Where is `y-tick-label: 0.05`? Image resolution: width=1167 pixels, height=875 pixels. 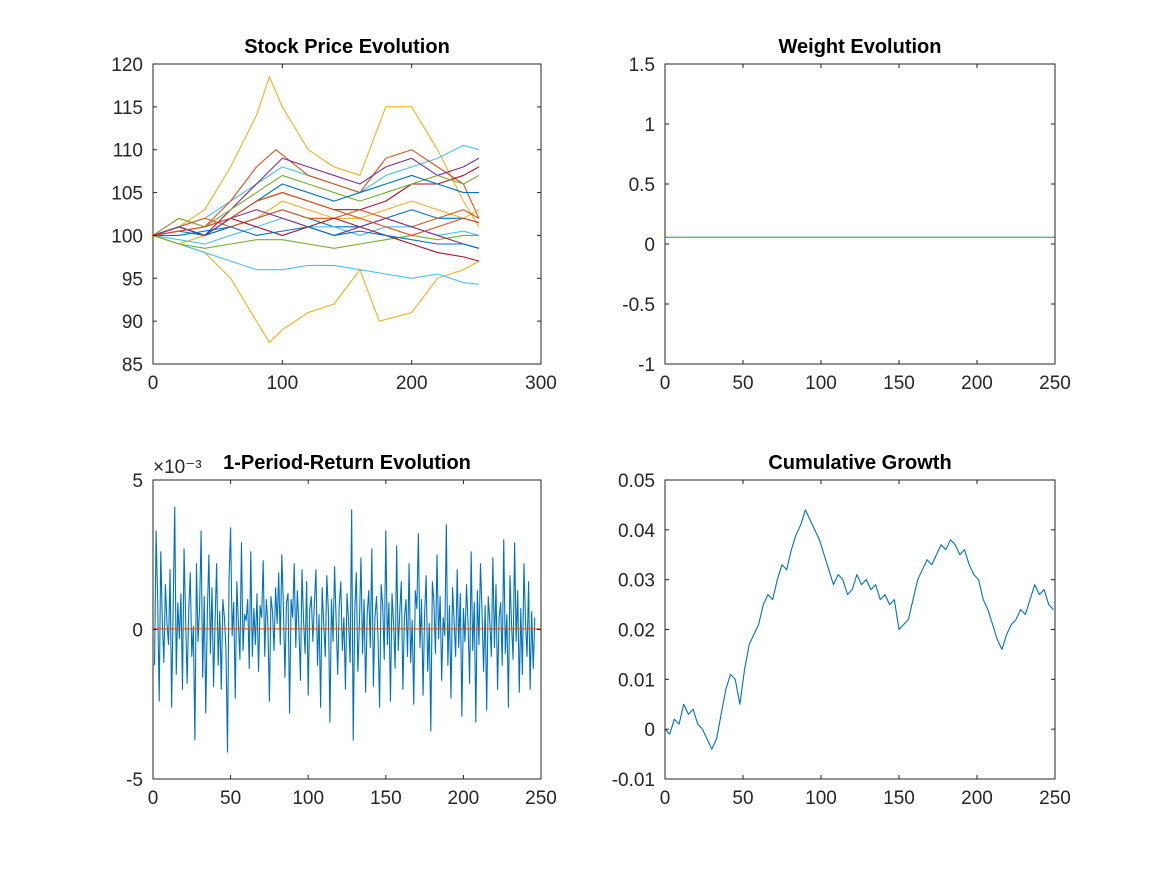
y-tick-label: 0.05 is located at coordinates (636, 481).